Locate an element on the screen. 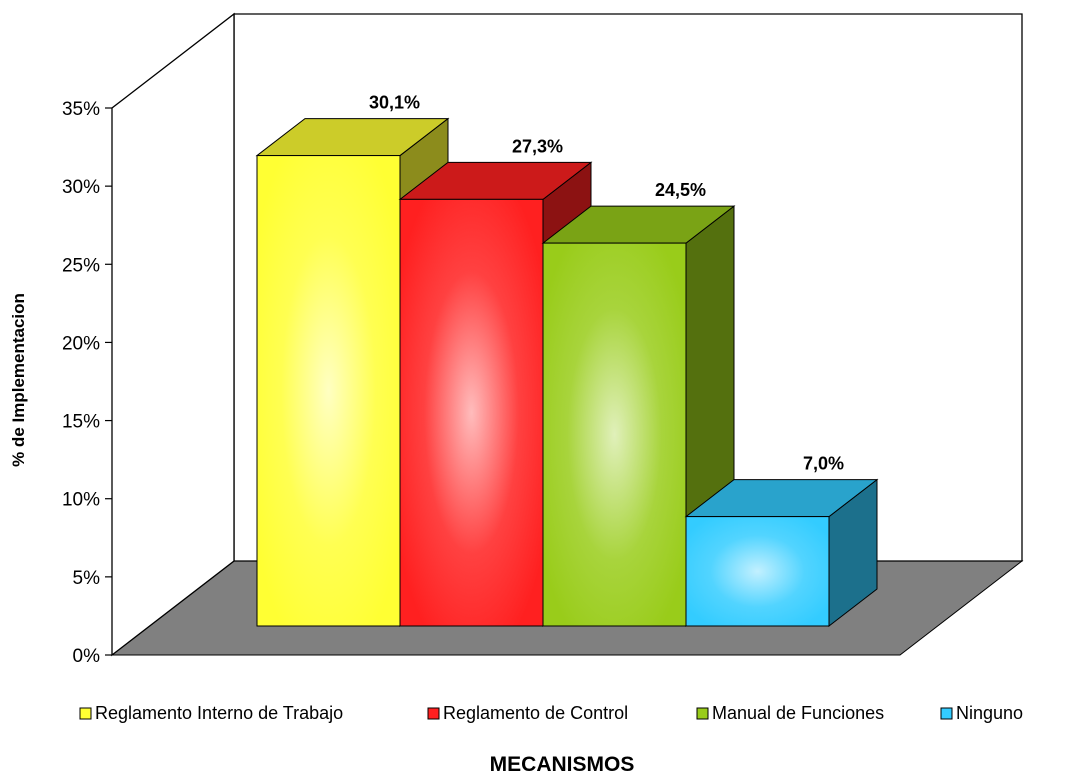  y-tick-label: 25% is located at coordinates (81, 265).